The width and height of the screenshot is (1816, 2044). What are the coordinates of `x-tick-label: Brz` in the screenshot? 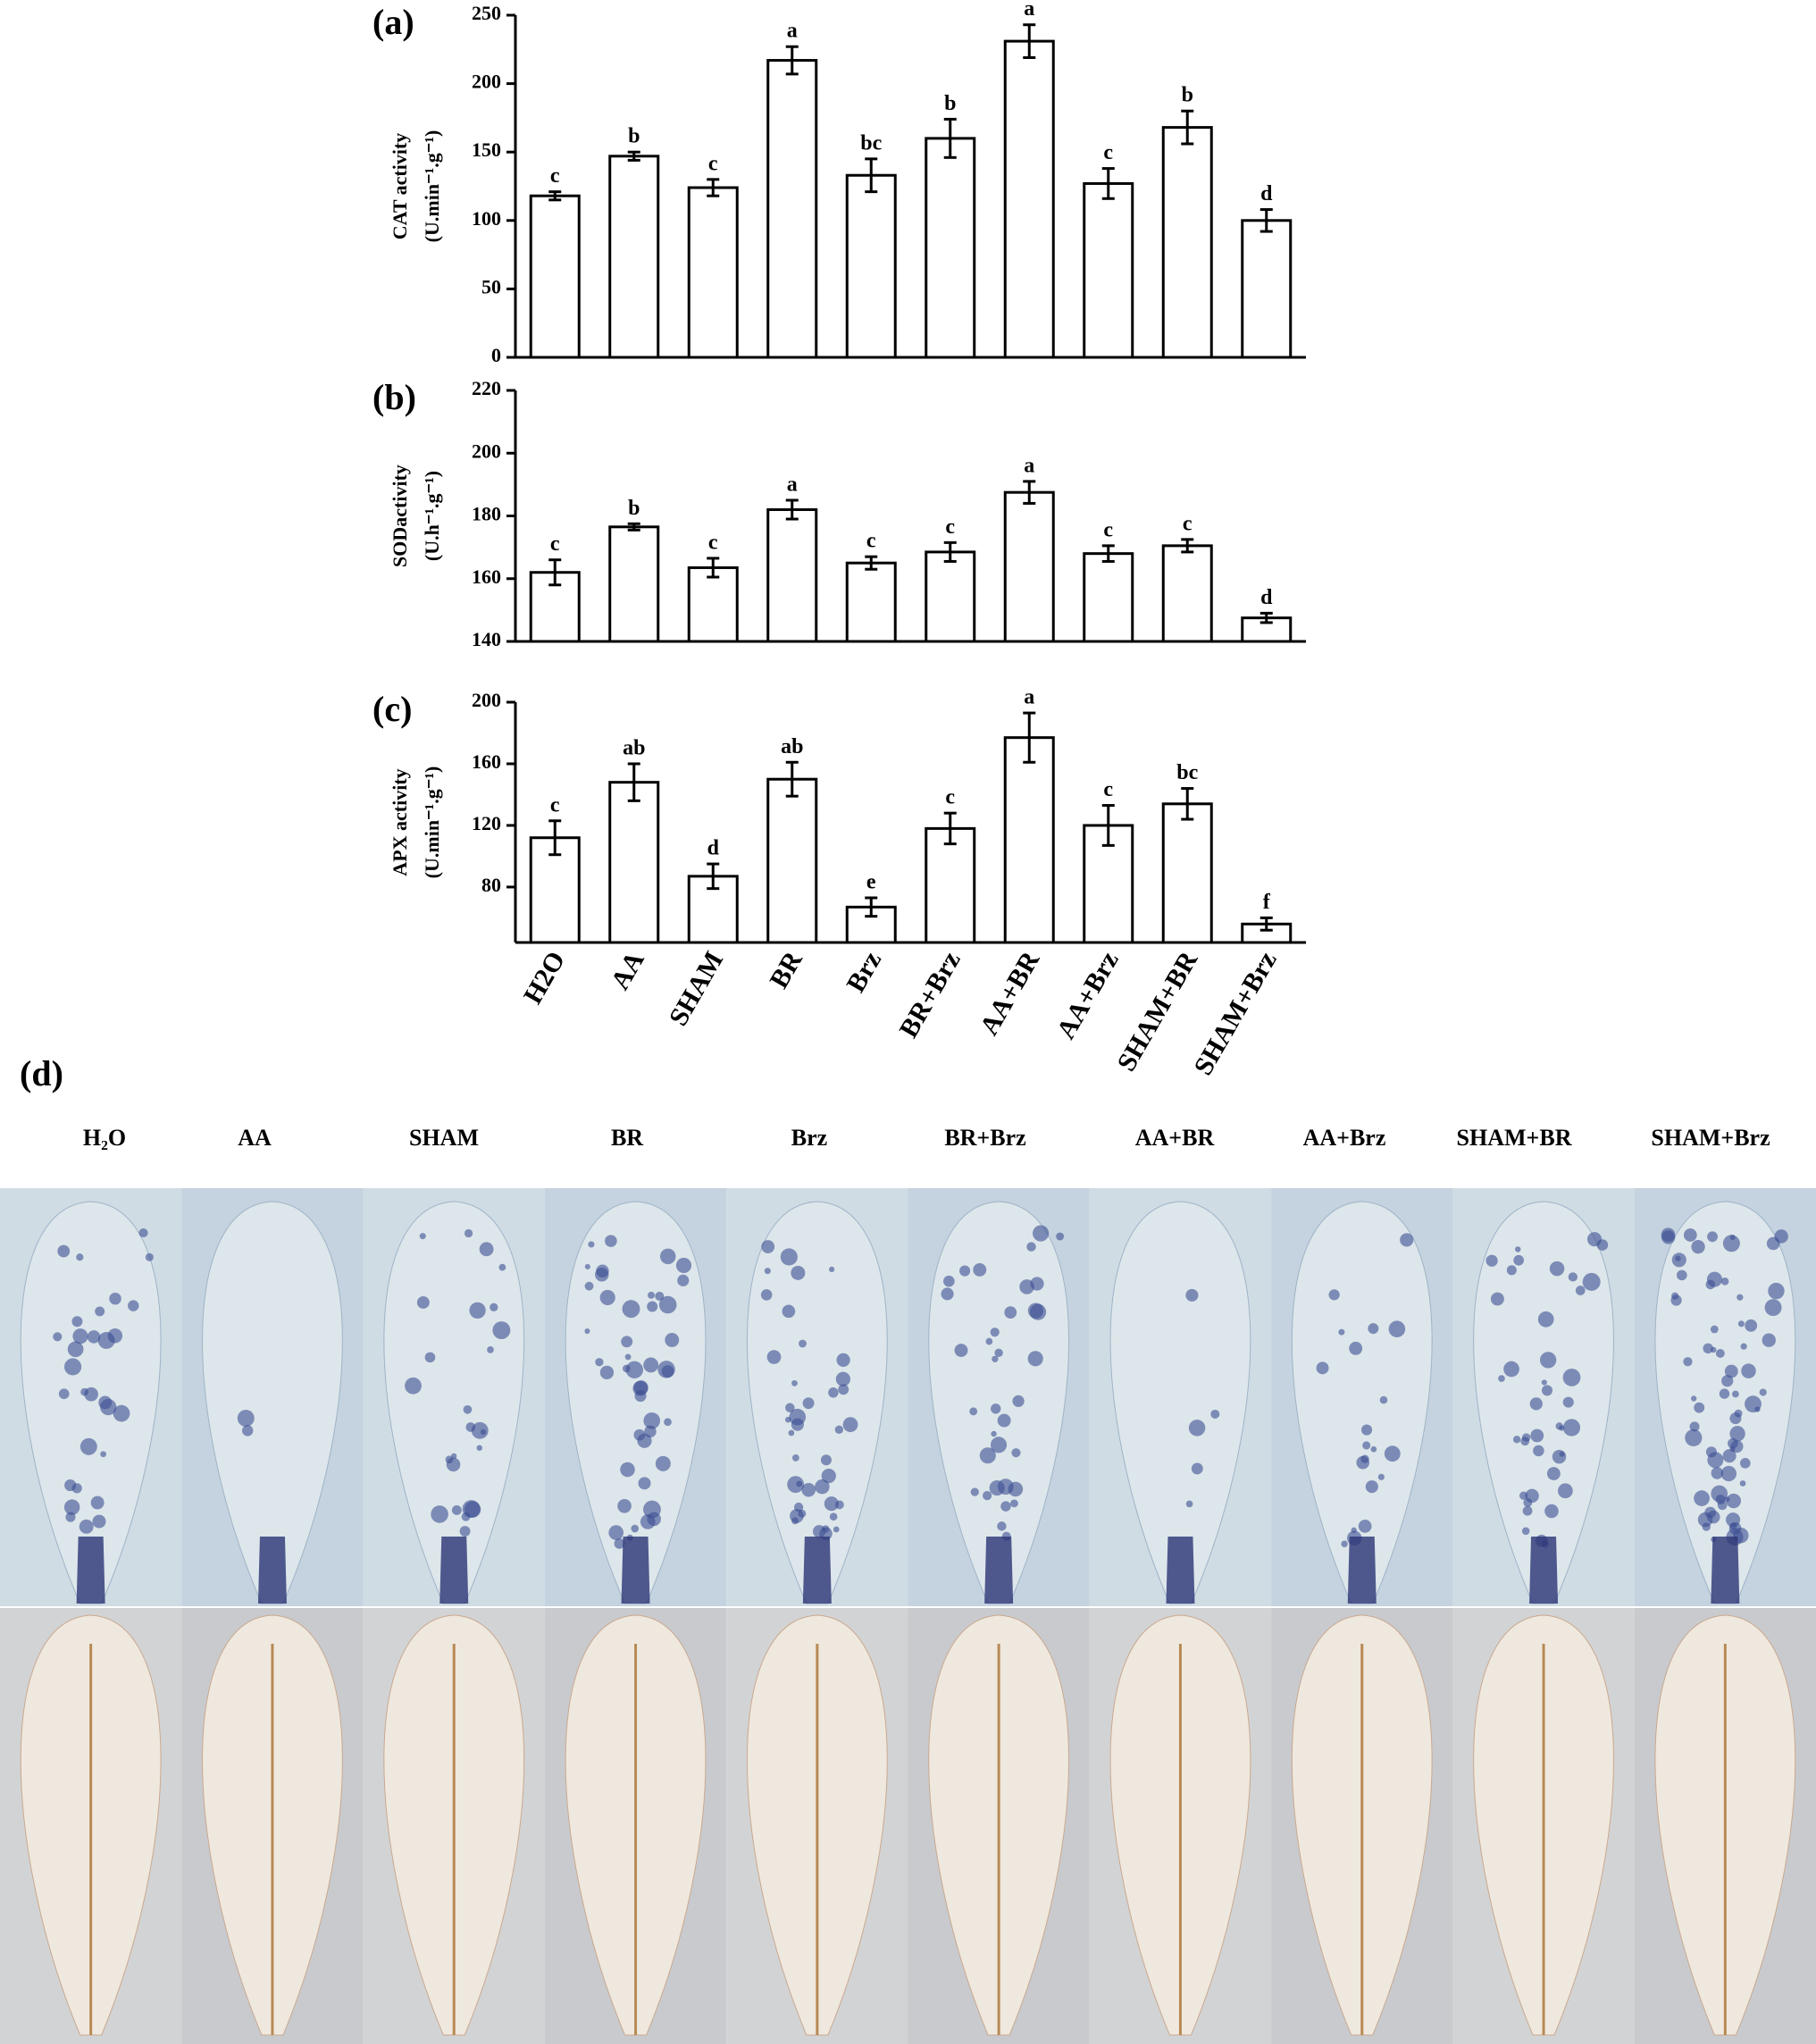 It's located at (864, 971).